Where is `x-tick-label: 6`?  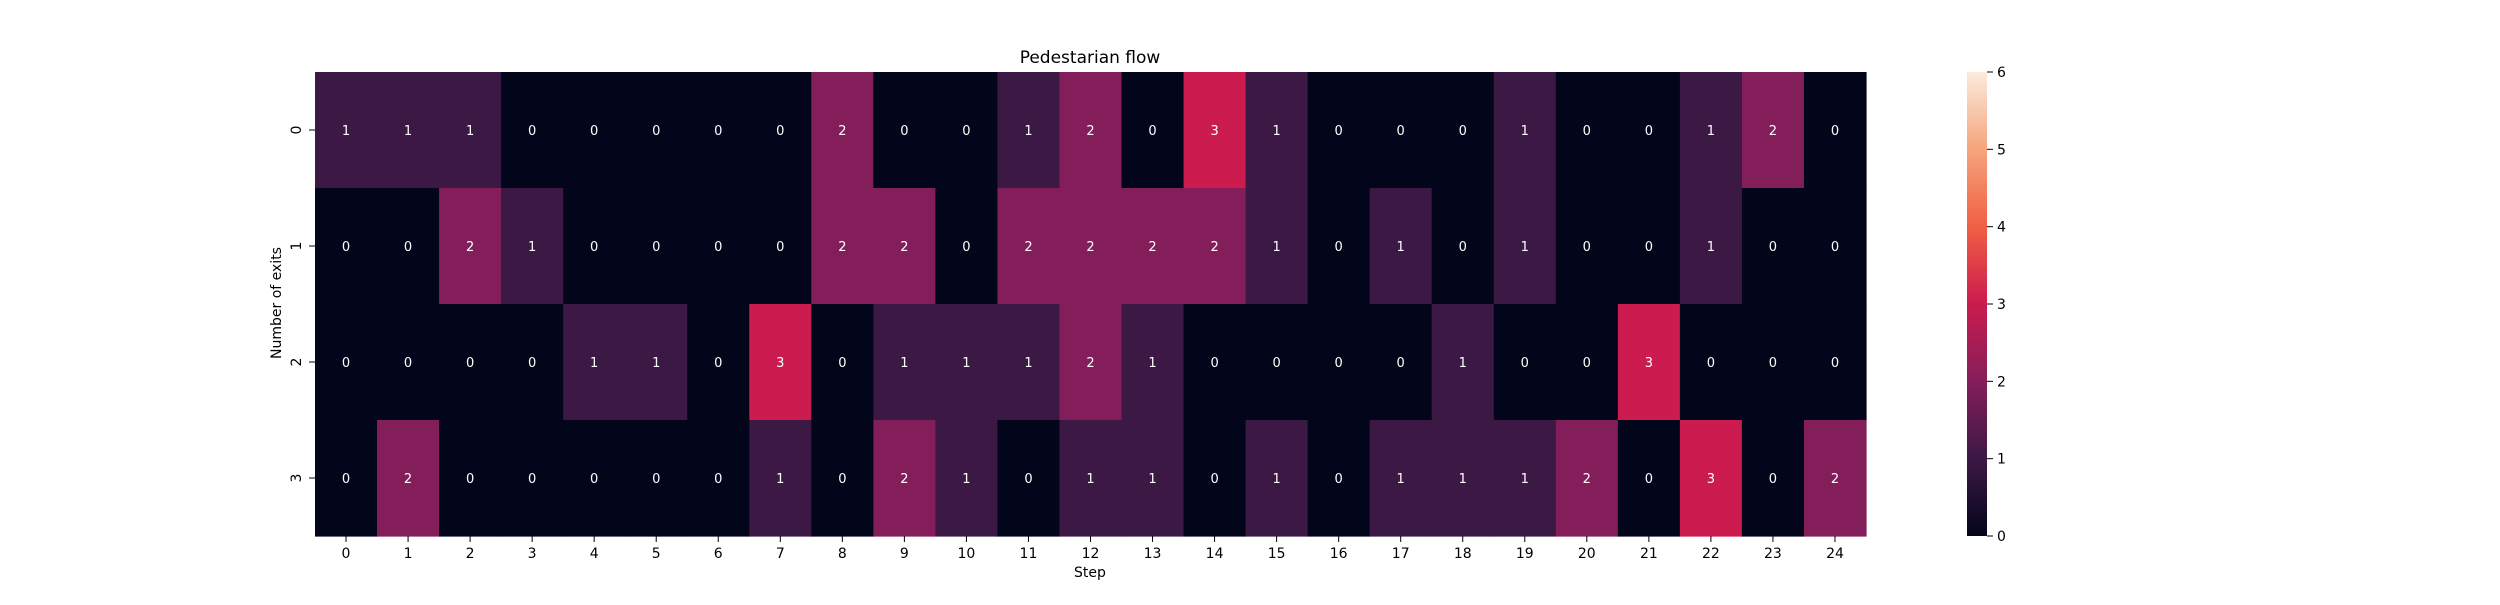
x-tick-label: 6 is located at coordinates (718, 554).